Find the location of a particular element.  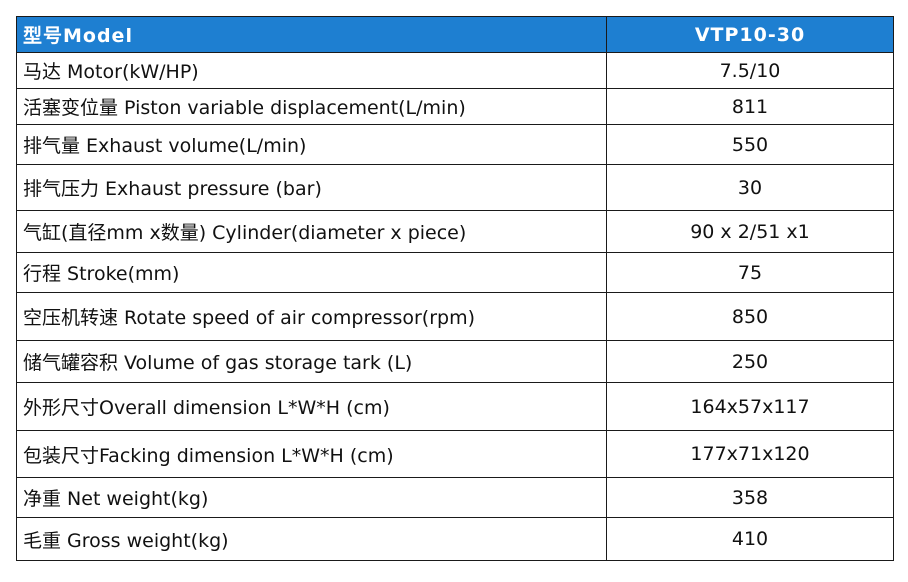

row-value-rotate-speed: 850 is located at coordinates (750, 316).